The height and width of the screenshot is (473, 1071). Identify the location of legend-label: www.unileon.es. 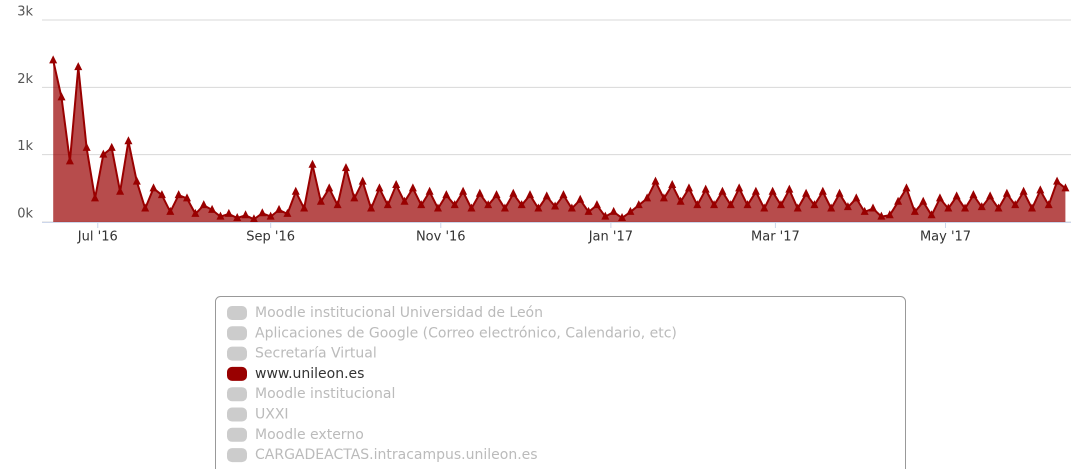
(309, 374).